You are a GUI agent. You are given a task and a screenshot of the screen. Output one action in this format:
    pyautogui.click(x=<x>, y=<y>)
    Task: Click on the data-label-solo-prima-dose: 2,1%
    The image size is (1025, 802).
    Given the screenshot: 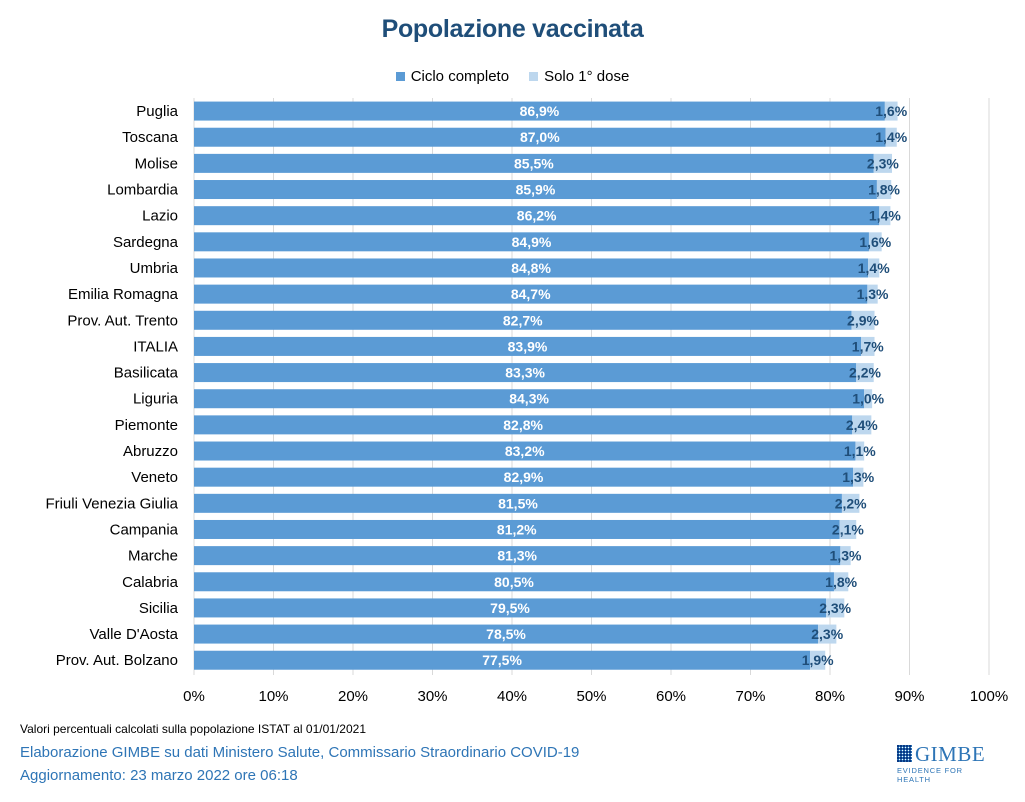 What is the action you would take?
    pyautogui.click(x=848, y=529)
    